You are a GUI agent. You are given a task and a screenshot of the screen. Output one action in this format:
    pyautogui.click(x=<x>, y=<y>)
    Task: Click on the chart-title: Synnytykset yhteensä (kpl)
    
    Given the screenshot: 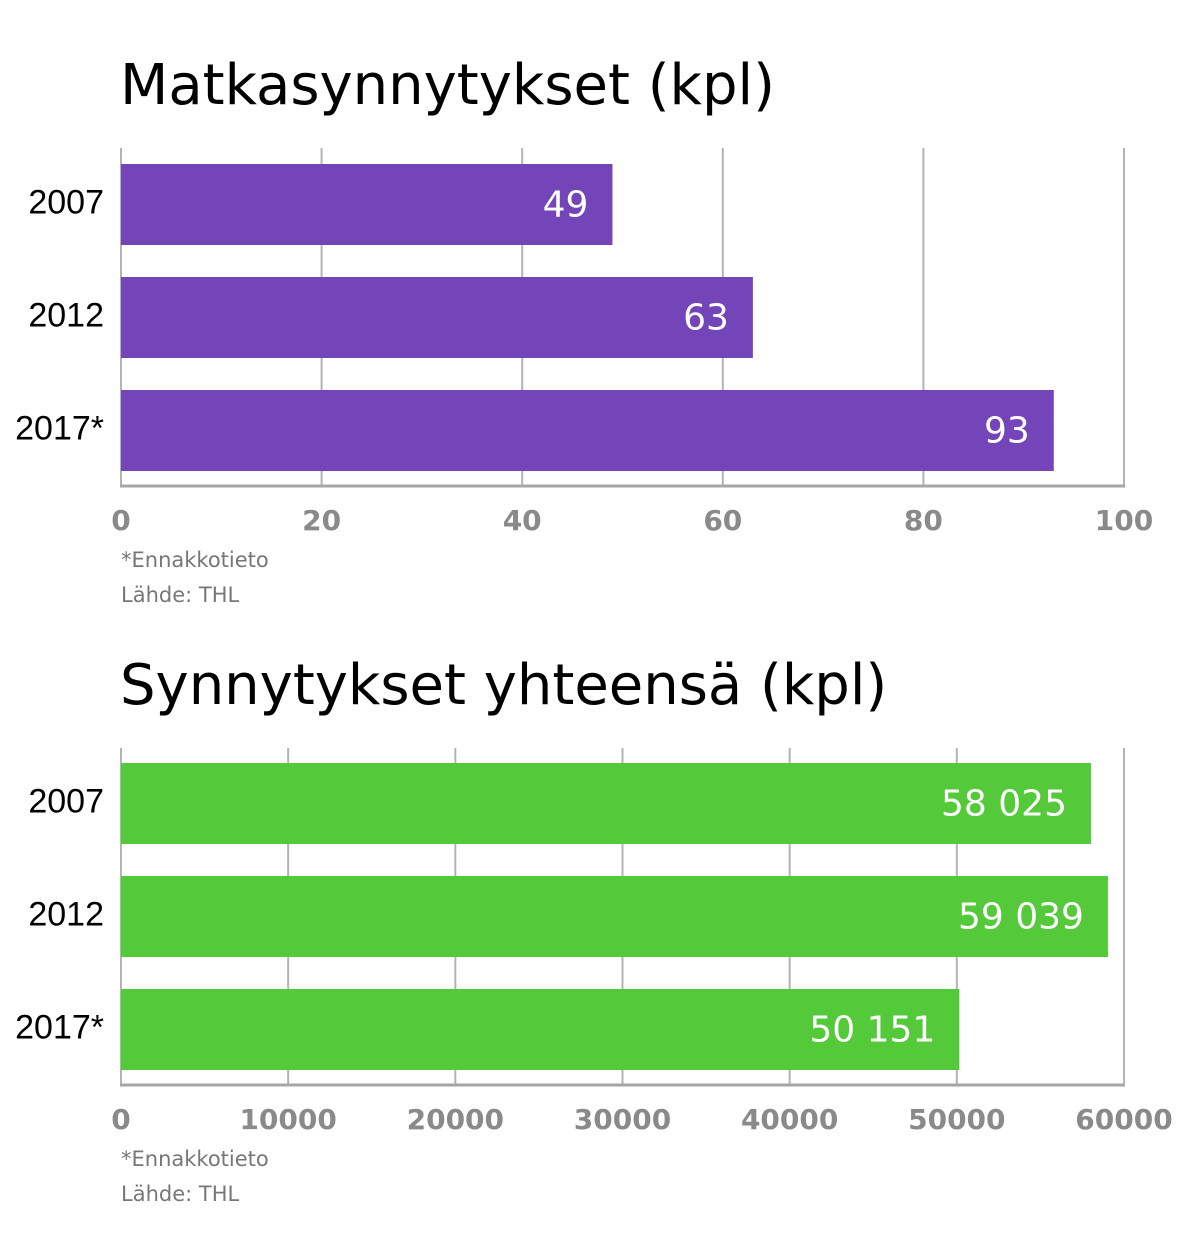 What is the action you would take?
    pyautogui.click(x=504, y=685)
    